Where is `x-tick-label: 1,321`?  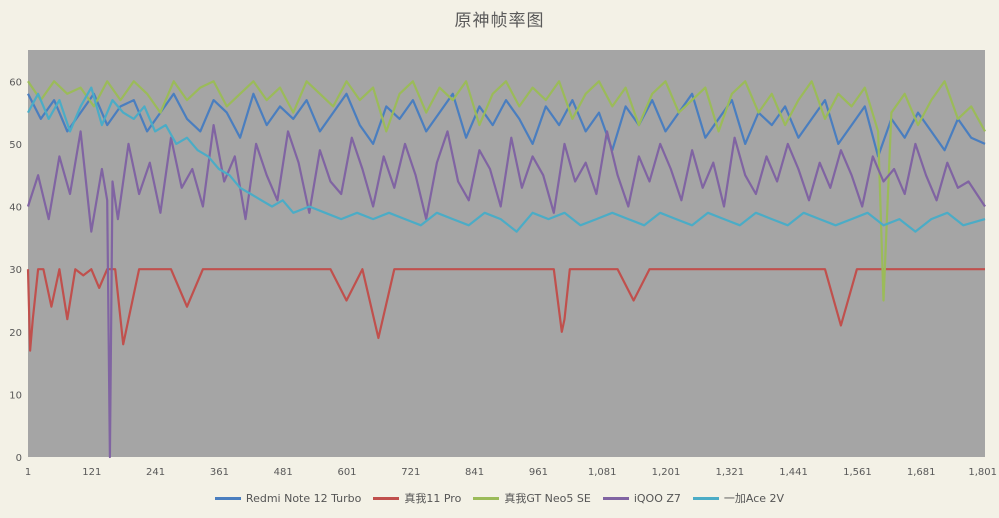 x-tick-label: 1,321 is located at coordinates (729, 472).